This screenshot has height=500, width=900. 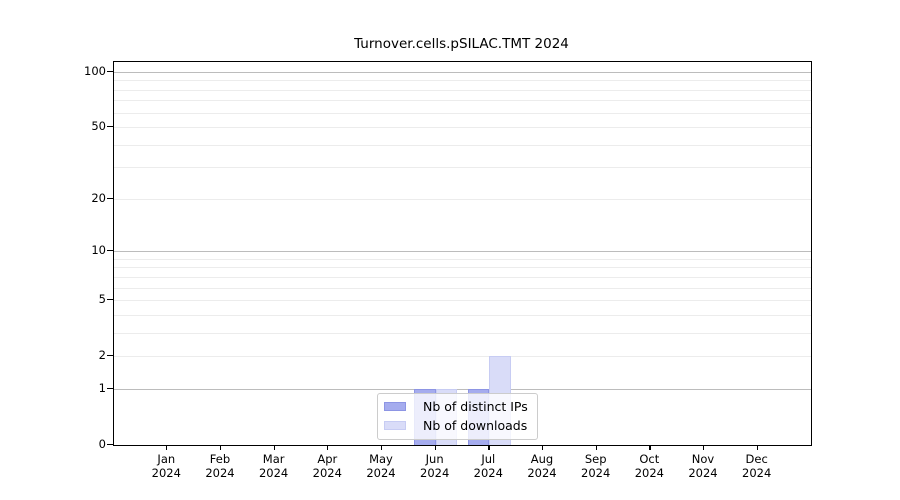 I want to click on x-tick-label: Oct 2024, so click(x=649, y=466).